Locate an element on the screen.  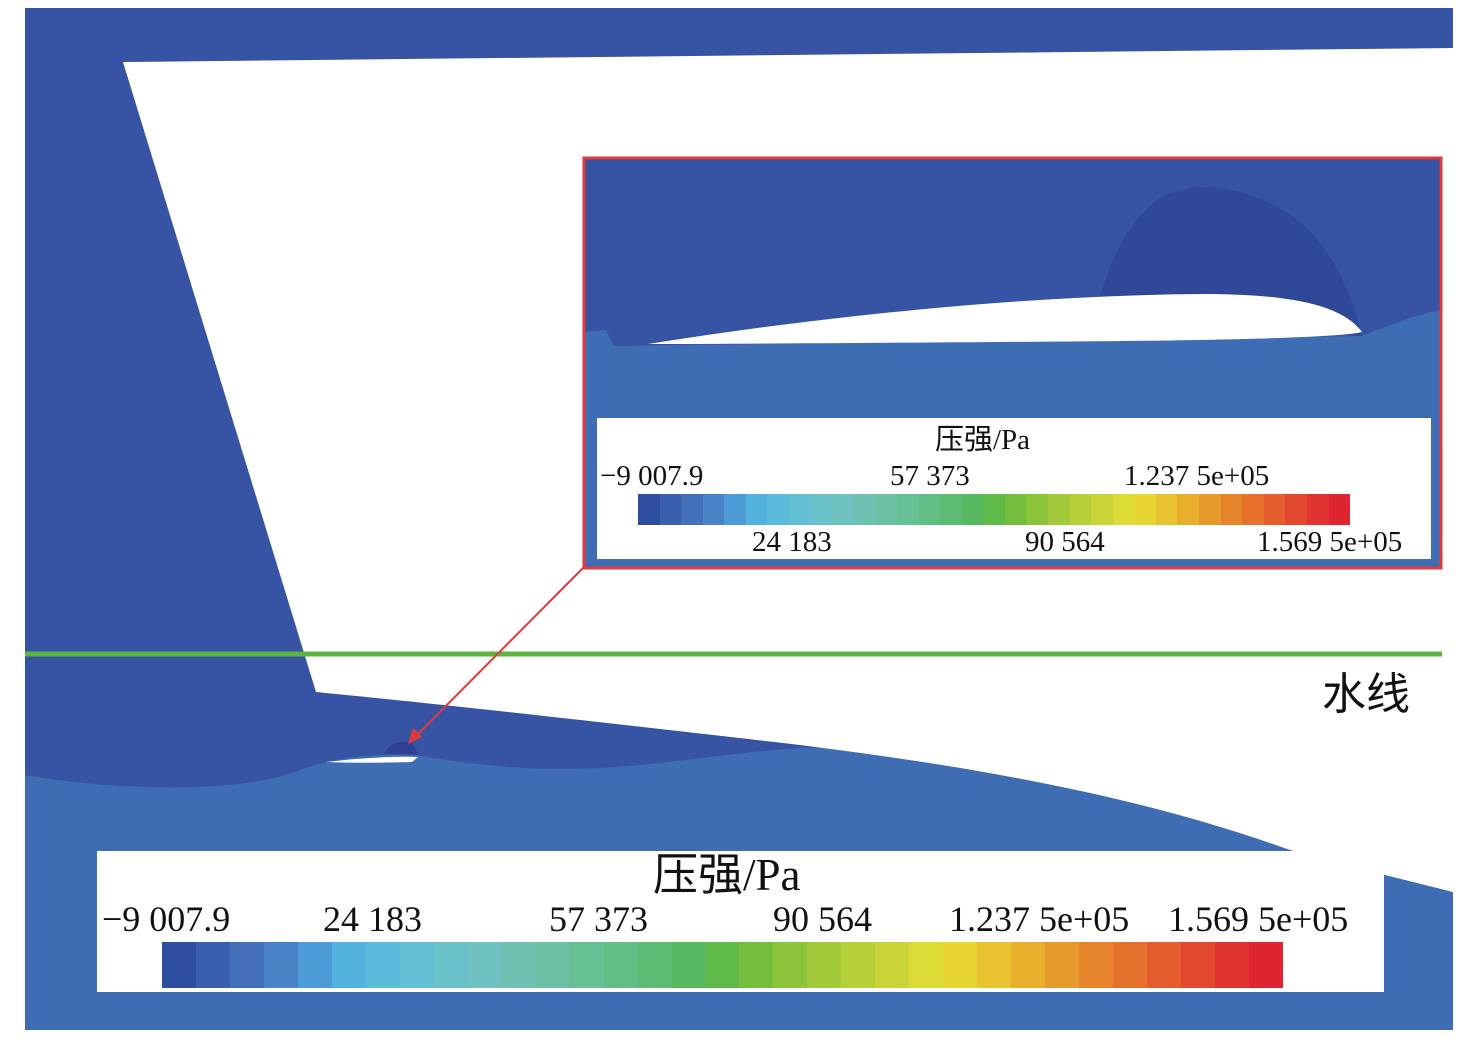
main-tick-label: −9 007.9 is located at coordinates (166, 919).